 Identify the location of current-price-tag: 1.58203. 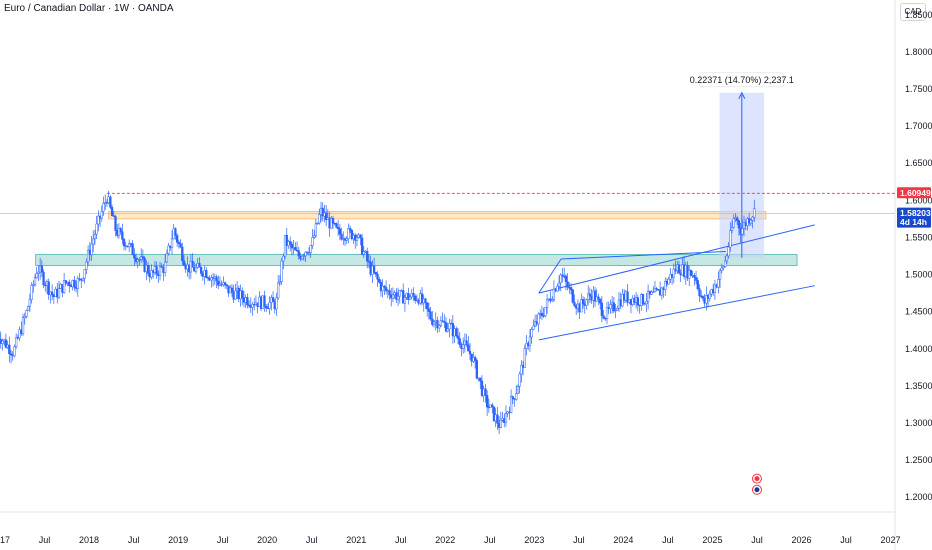
(915, 213).